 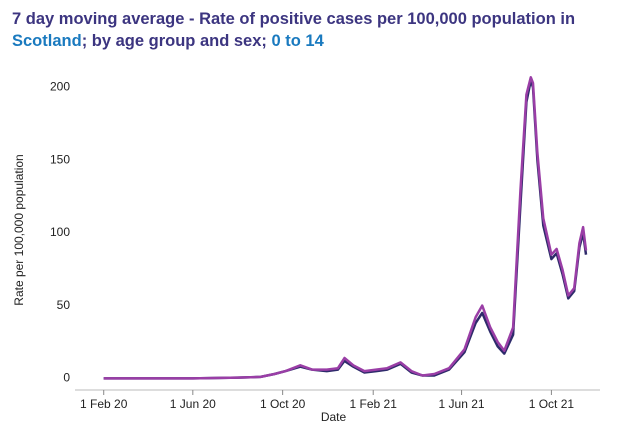 I want to click on y-tick-label: 0, so click(x=66, y=378).